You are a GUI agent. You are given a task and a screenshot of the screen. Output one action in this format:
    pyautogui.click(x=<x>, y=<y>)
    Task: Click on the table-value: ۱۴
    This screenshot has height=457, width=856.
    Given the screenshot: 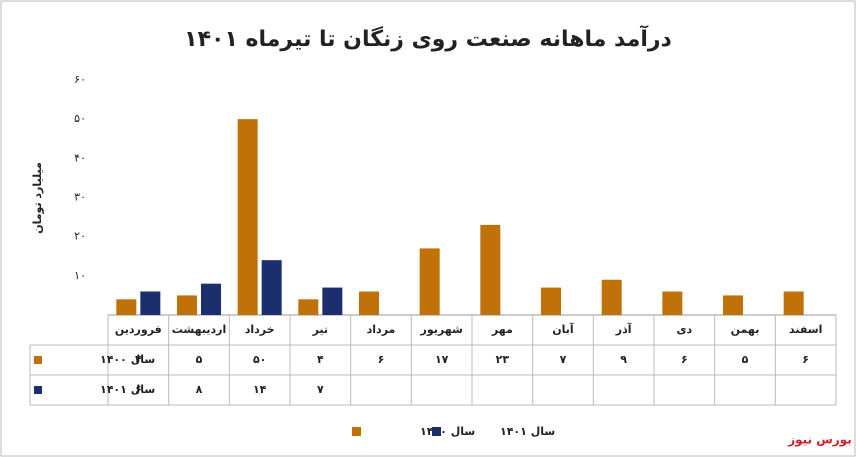 What is the action you would take?
    pyautogui.click(x=260, y=389)
    